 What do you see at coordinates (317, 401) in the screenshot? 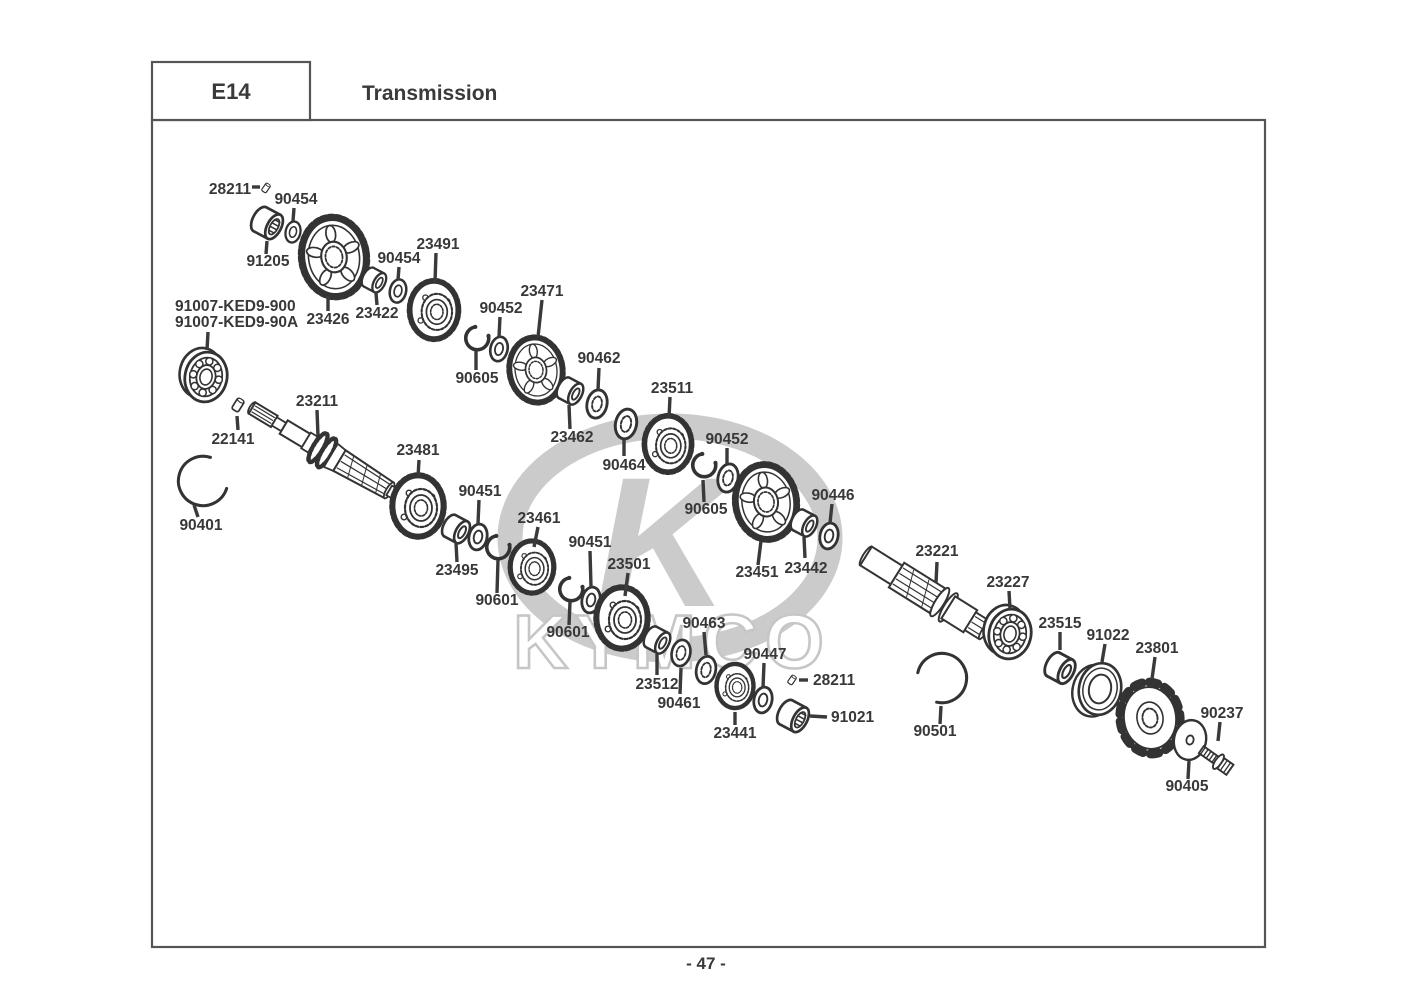
I see `part-label-23211: 23211` at bounding box center [317, 401].